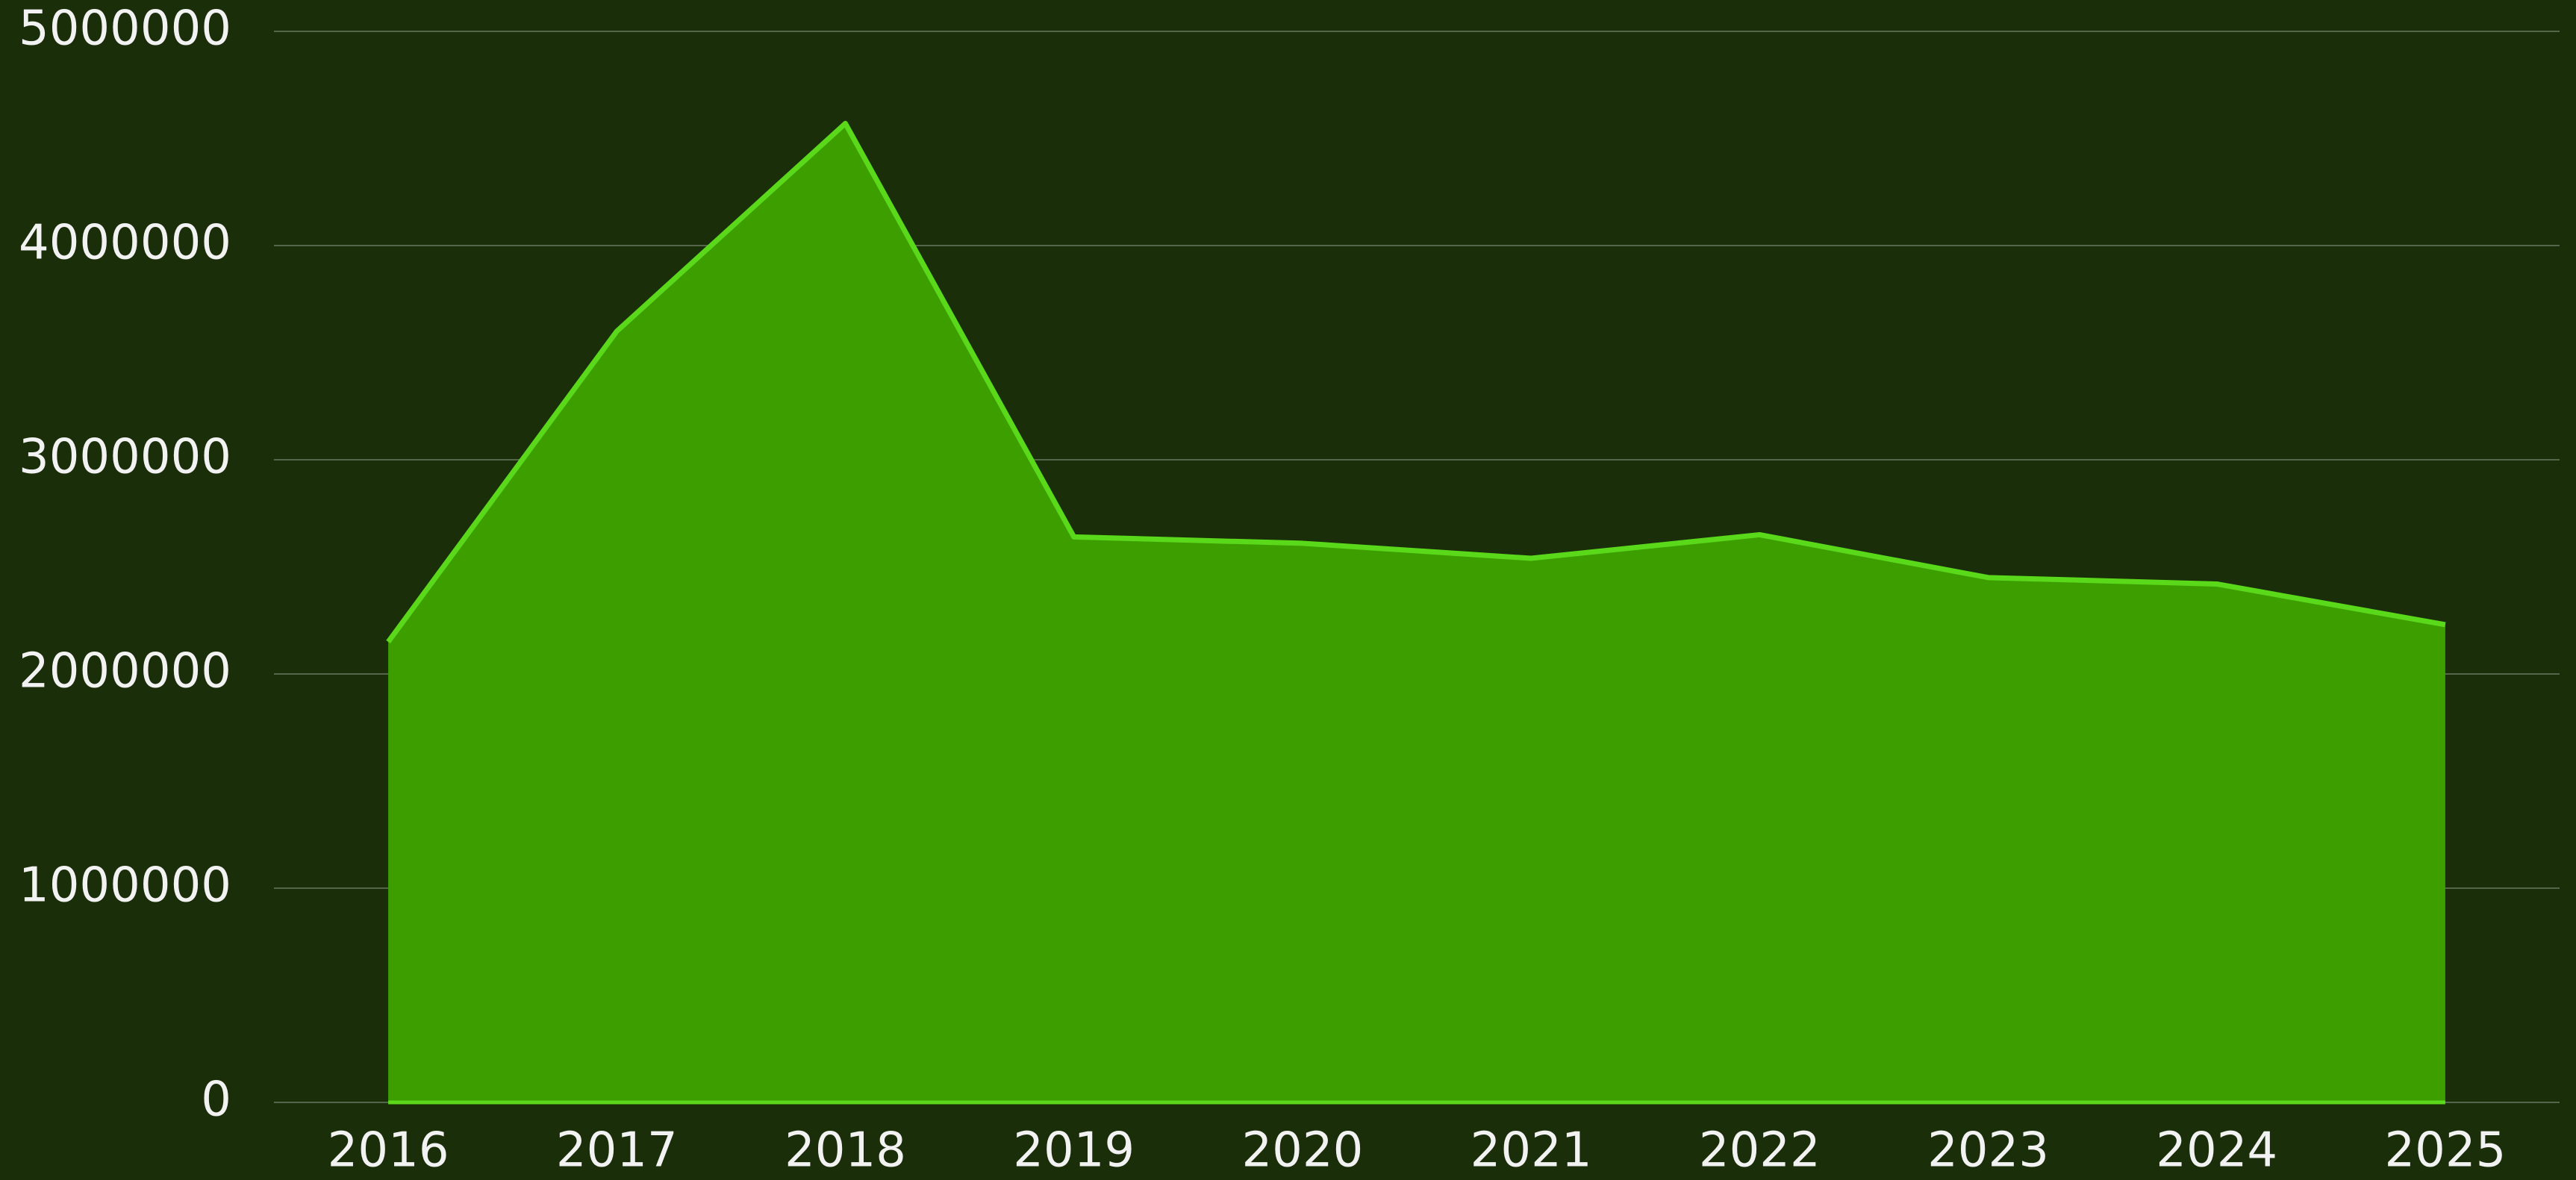 This screenshot has width=2576, height=1180. What do you see at coordinates (125, 244) in the screenshot?
I see `y-tick-label: 4000000` at bounding box center [125, 244].